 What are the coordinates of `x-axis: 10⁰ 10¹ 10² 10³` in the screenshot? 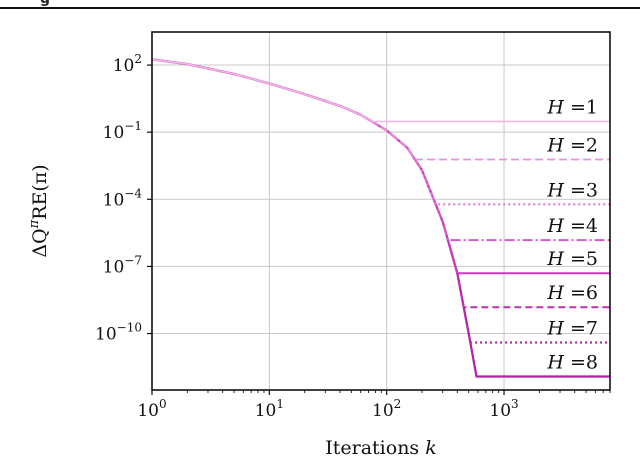 It's located at (374, 405).